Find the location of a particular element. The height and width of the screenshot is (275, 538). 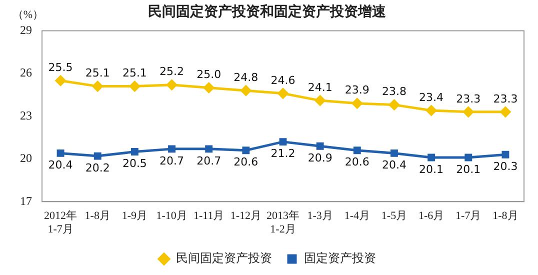

data-label: 20.3 is located at coordinates (505, 166).